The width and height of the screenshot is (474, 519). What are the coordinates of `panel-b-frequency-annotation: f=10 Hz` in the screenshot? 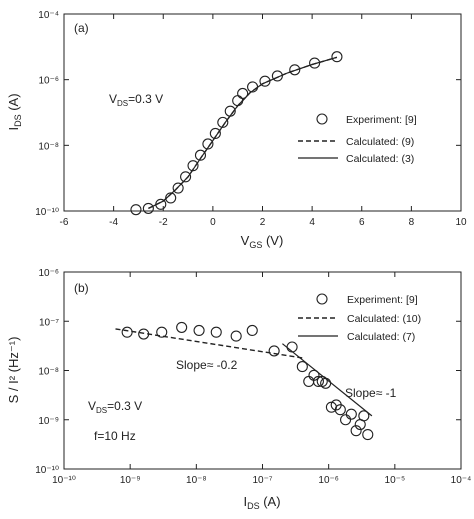 It's located at (115, 436).